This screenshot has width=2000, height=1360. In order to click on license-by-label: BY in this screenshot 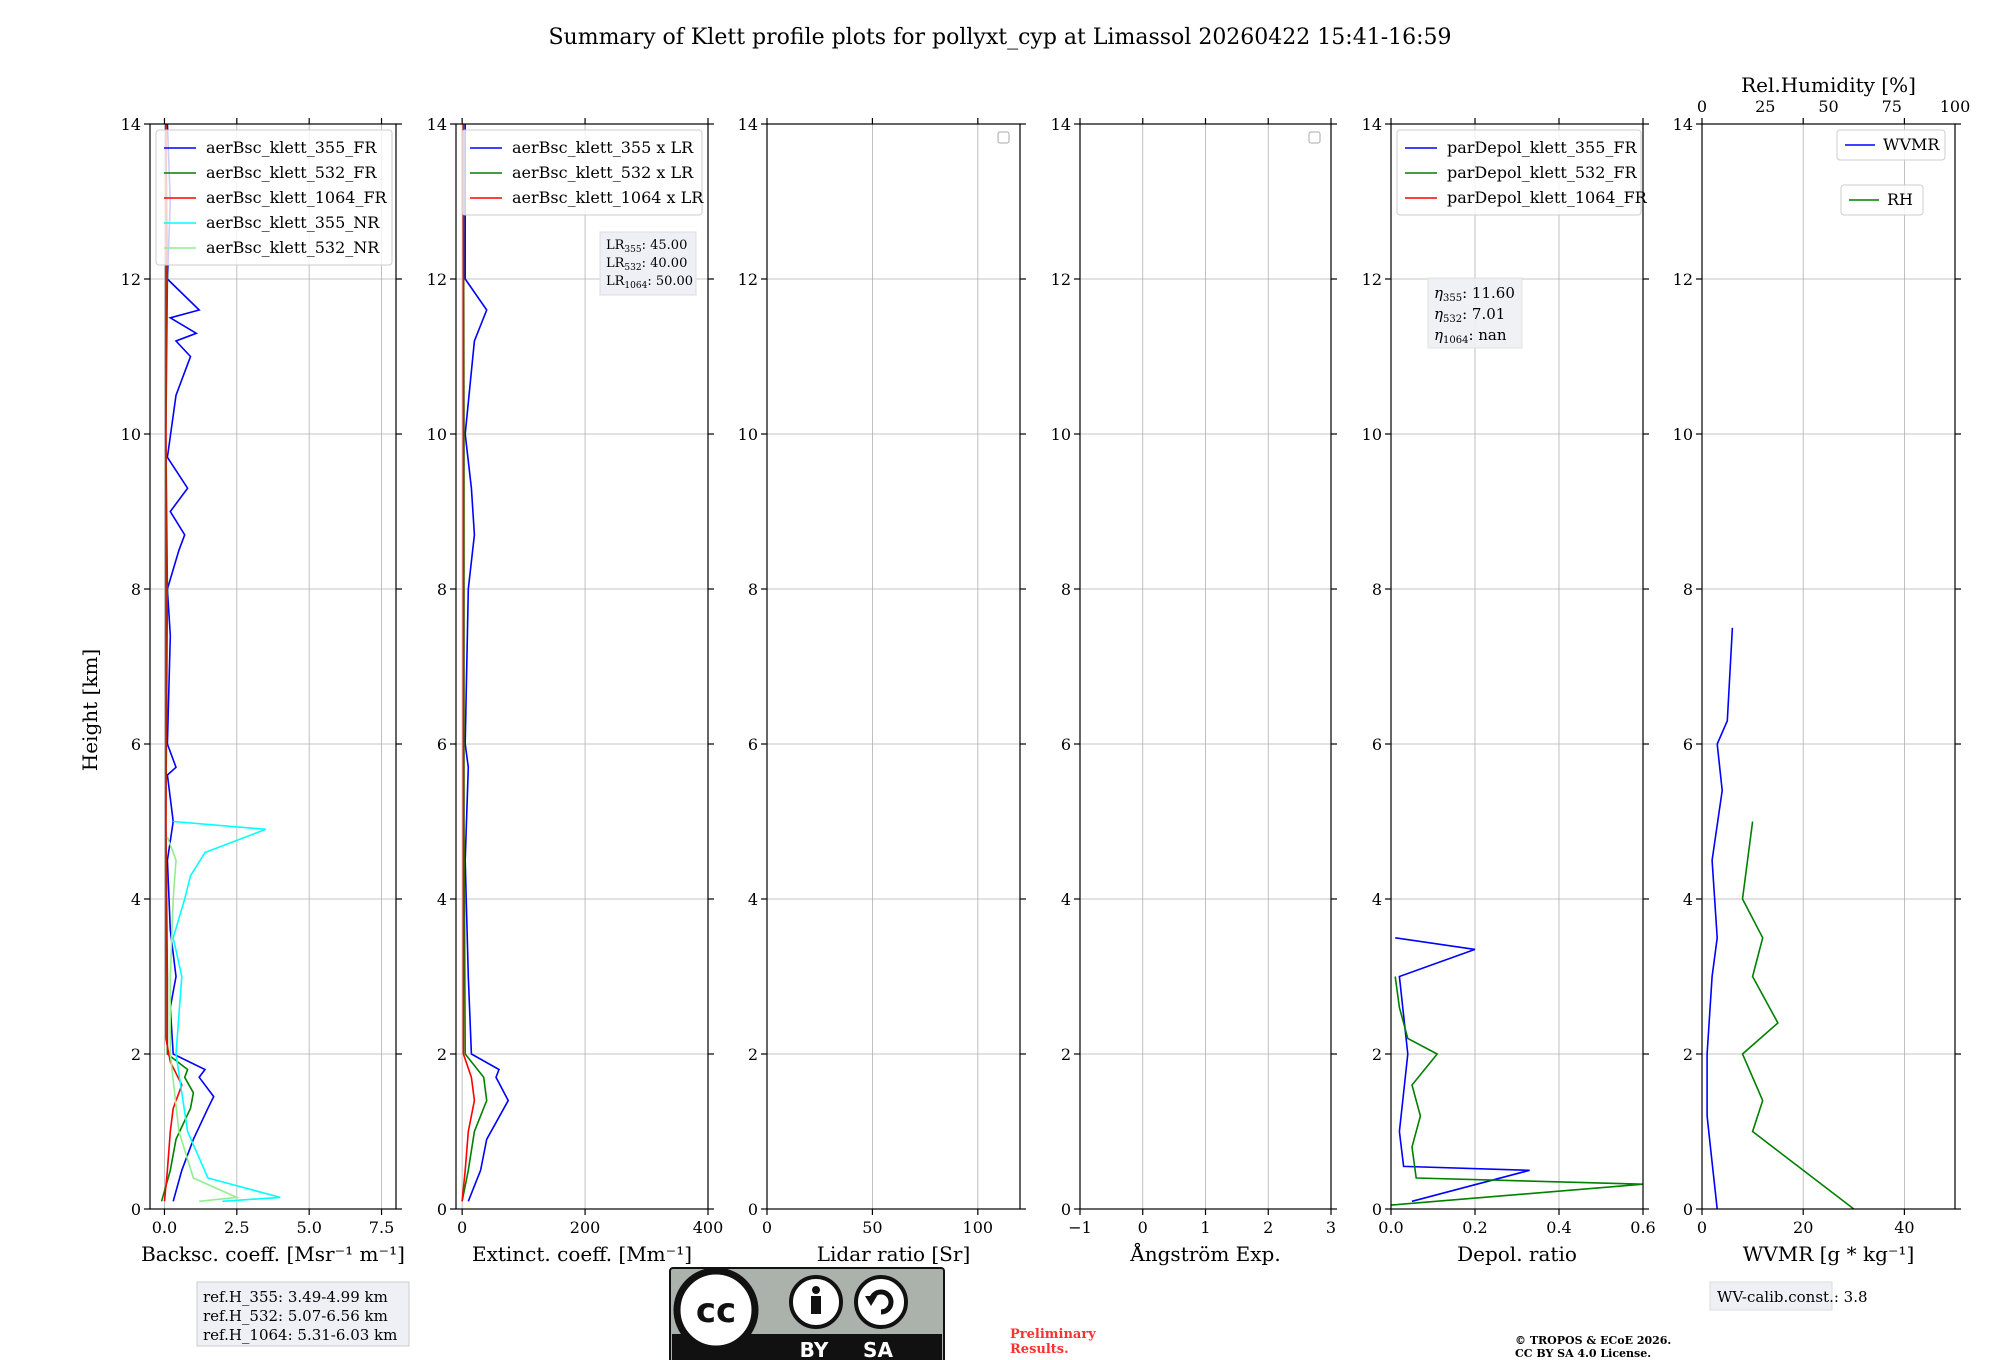, I will do `click(814, 1349)`.